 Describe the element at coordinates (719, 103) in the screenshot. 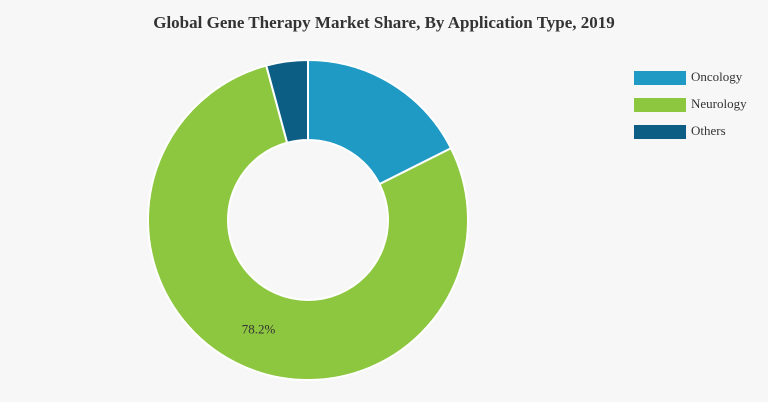

I see `legend-label: Neurology` at that location.